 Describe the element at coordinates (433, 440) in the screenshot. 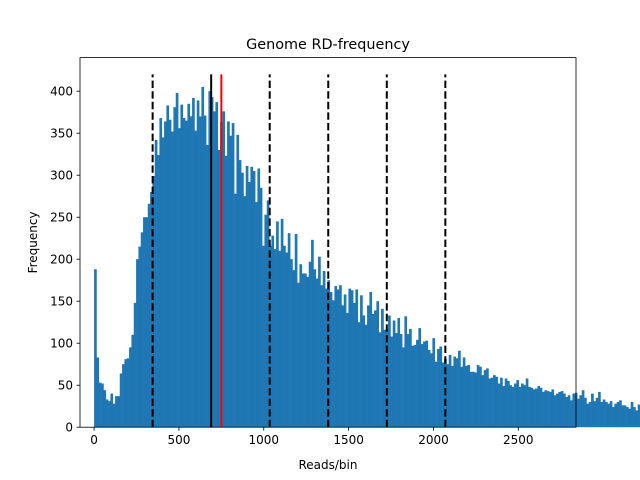

I see `x-tick-label: 2000` at that location.